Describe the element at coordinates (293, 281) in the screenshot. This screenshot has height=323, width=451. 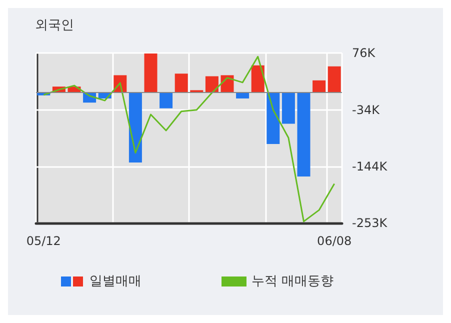
I see `legend-label: 누적 매매동향` at that location.